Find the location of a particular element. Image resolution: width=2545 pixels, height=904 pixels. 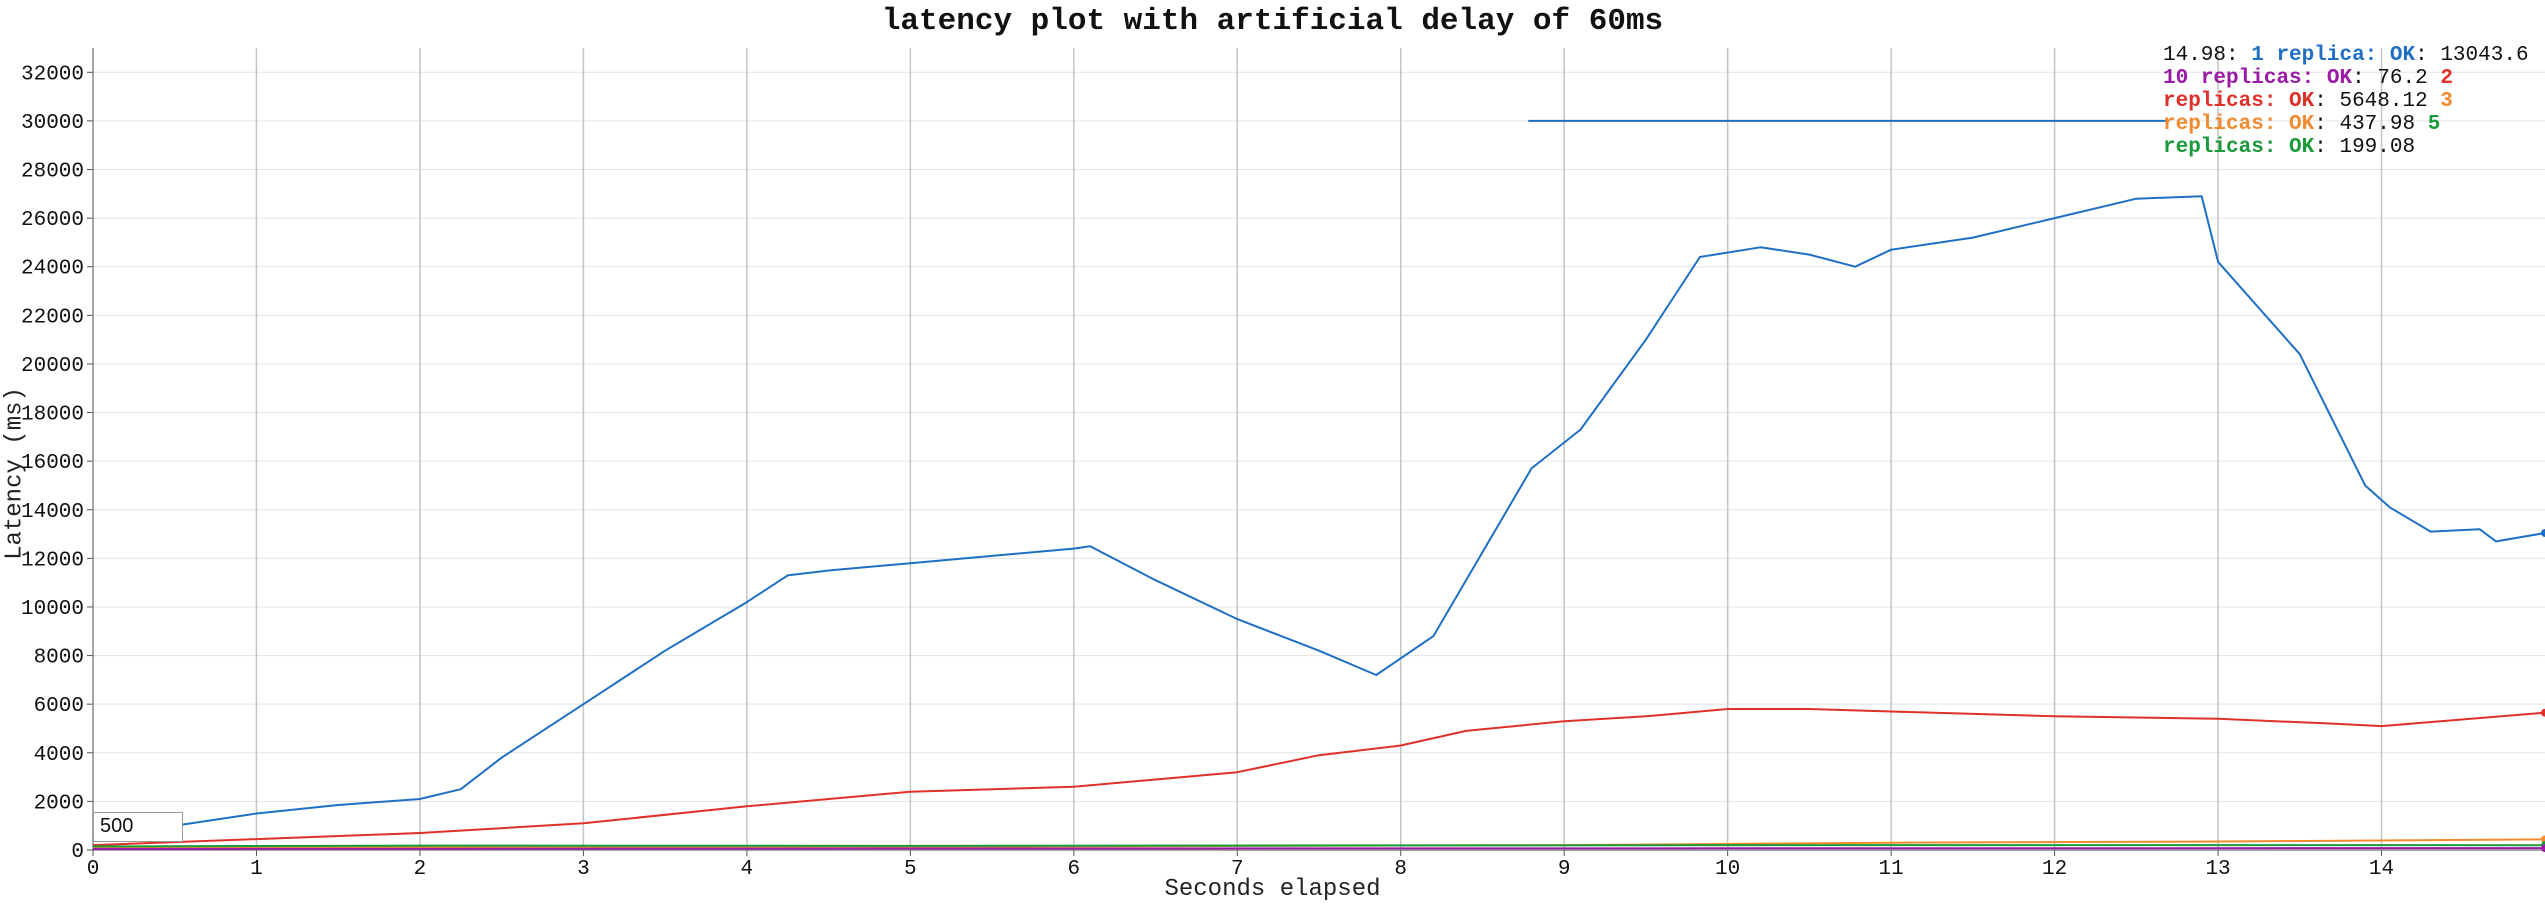

y-tick-label: 2000 is located at coordinates (59, 803).